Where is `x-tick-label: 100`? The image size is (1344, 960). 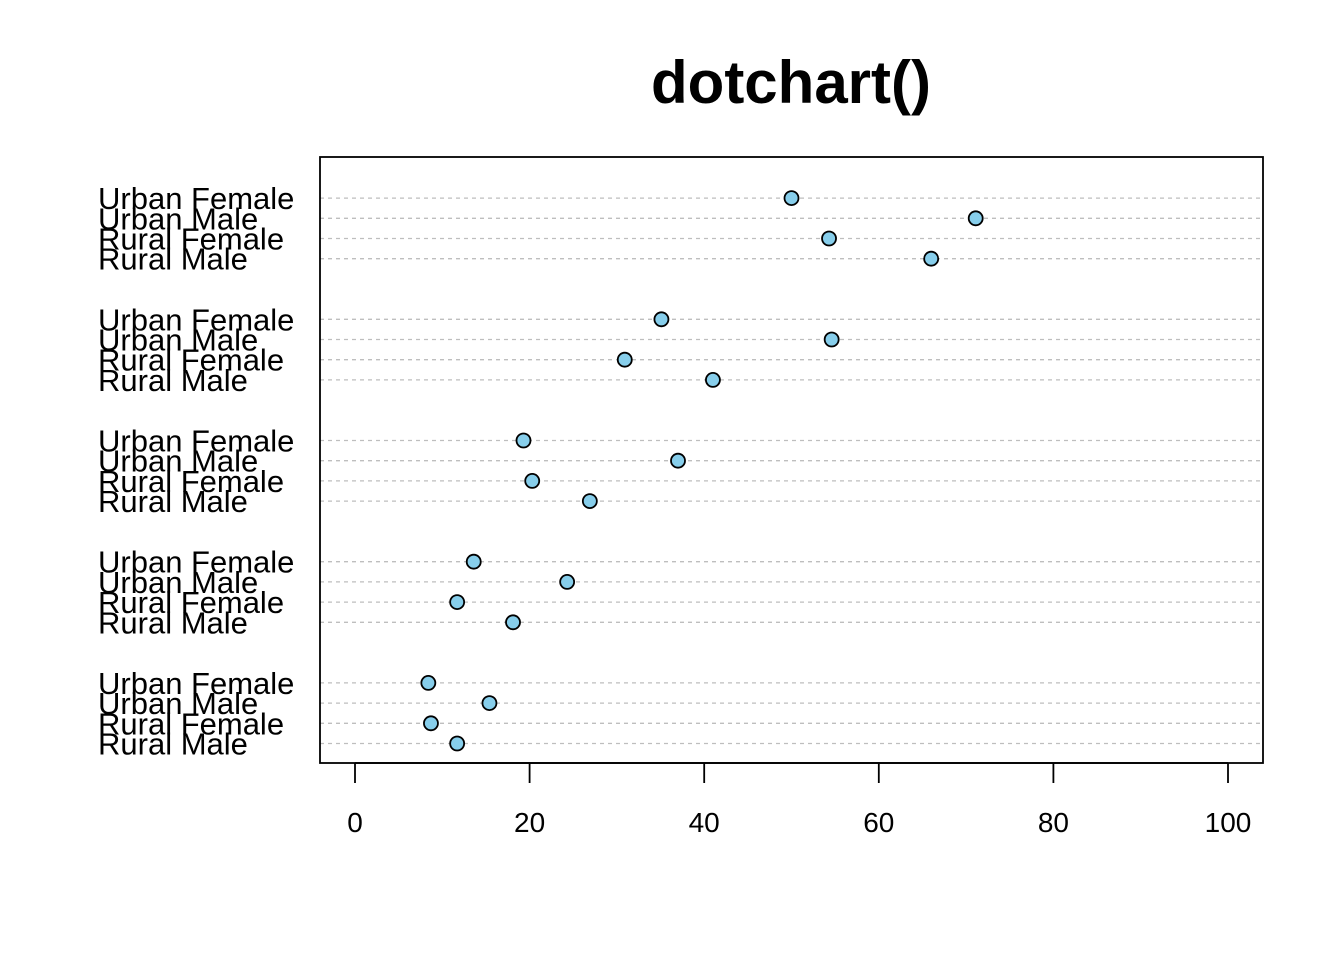 x-tick-label: 100 is located at coordinates (1228, 822).